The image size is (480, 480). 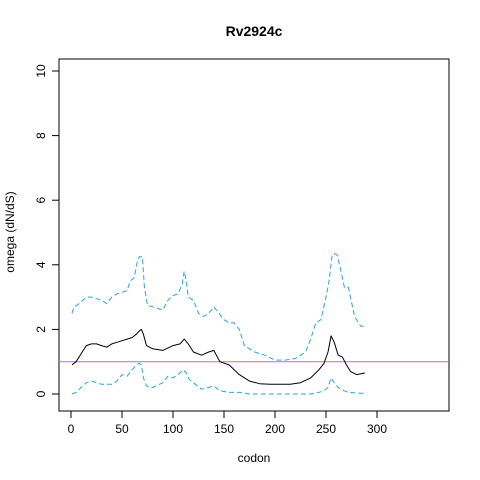 I want to click on x-tick-label: 0, so click(x=71, y=429).